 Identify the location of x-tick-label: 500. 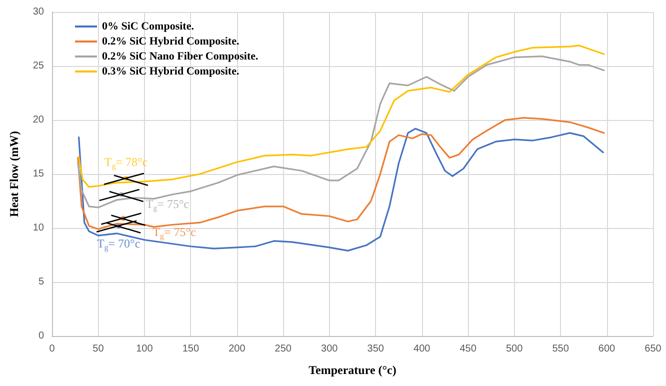
(515, 349).